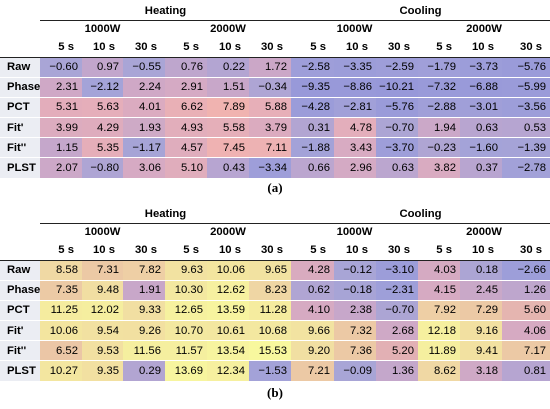 This screenshot has height=409, width=550. I want to click on table-cell: 7.17, so click(526, 351).